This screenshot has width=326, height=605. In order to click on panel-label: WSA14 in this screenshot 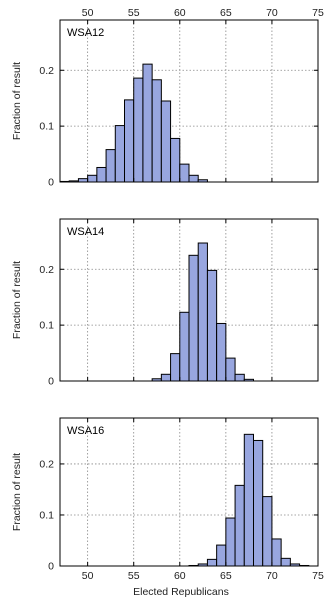, I will do `click(85, 232)`.